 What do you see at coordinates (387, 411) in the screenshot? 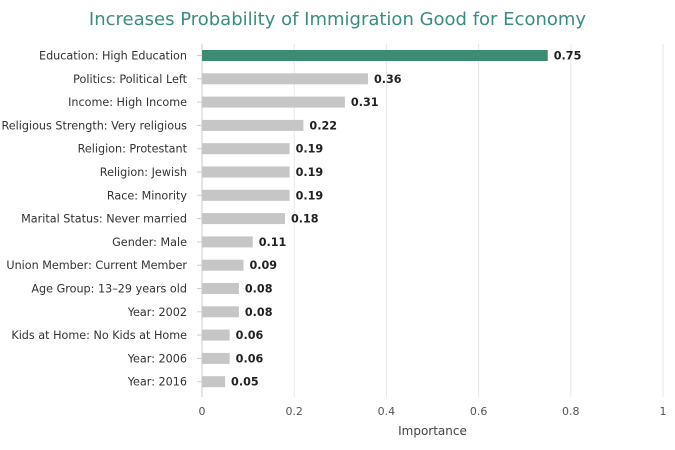
I see `x-tick-label: 0.4` at bounding box center [387, 411].